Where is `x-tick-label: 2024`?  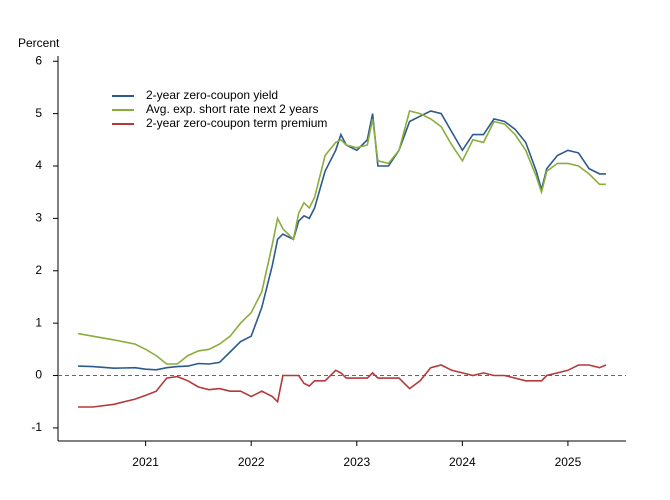 x-tick-label: 2024 is located at coordinates (462, 462).